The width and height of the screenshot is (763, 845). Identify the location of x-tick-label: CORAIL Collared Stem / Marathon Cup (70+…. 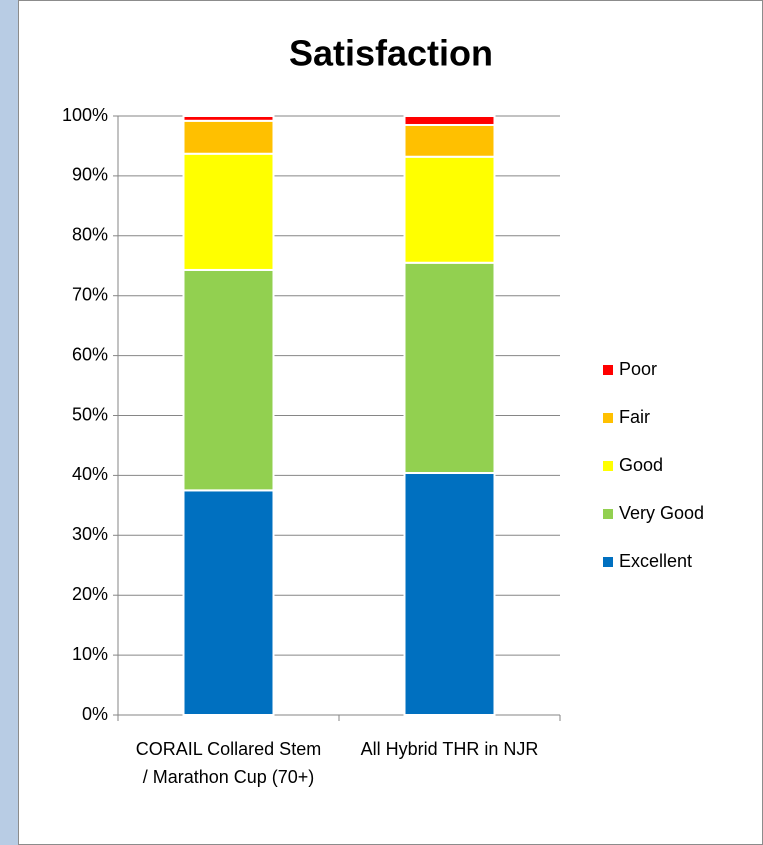
(228, 763).